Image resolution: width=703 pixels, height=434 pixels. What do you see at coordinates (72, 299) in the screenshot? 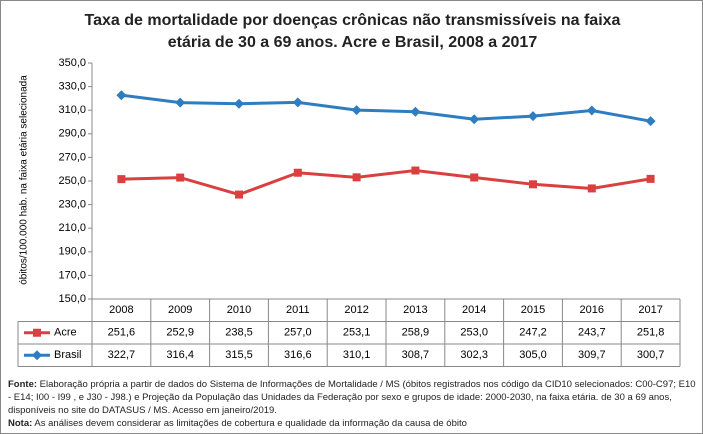
I see `y-tick-label: 150,0` at bounding box center [72, 299].